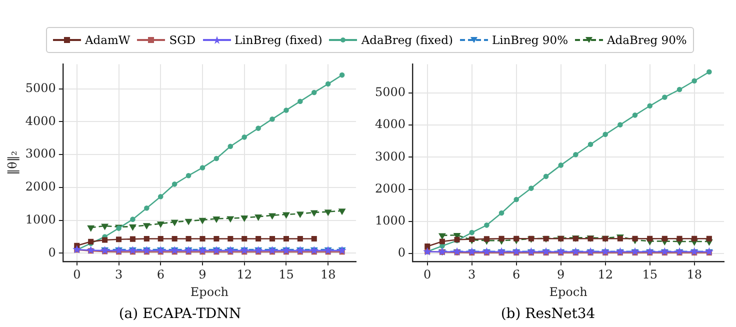 The width and height of the screenshot is (736, 327). Describe the element at coordinates (107, 40) in the screenshot. I see `legend-label: AdamW` at that location.